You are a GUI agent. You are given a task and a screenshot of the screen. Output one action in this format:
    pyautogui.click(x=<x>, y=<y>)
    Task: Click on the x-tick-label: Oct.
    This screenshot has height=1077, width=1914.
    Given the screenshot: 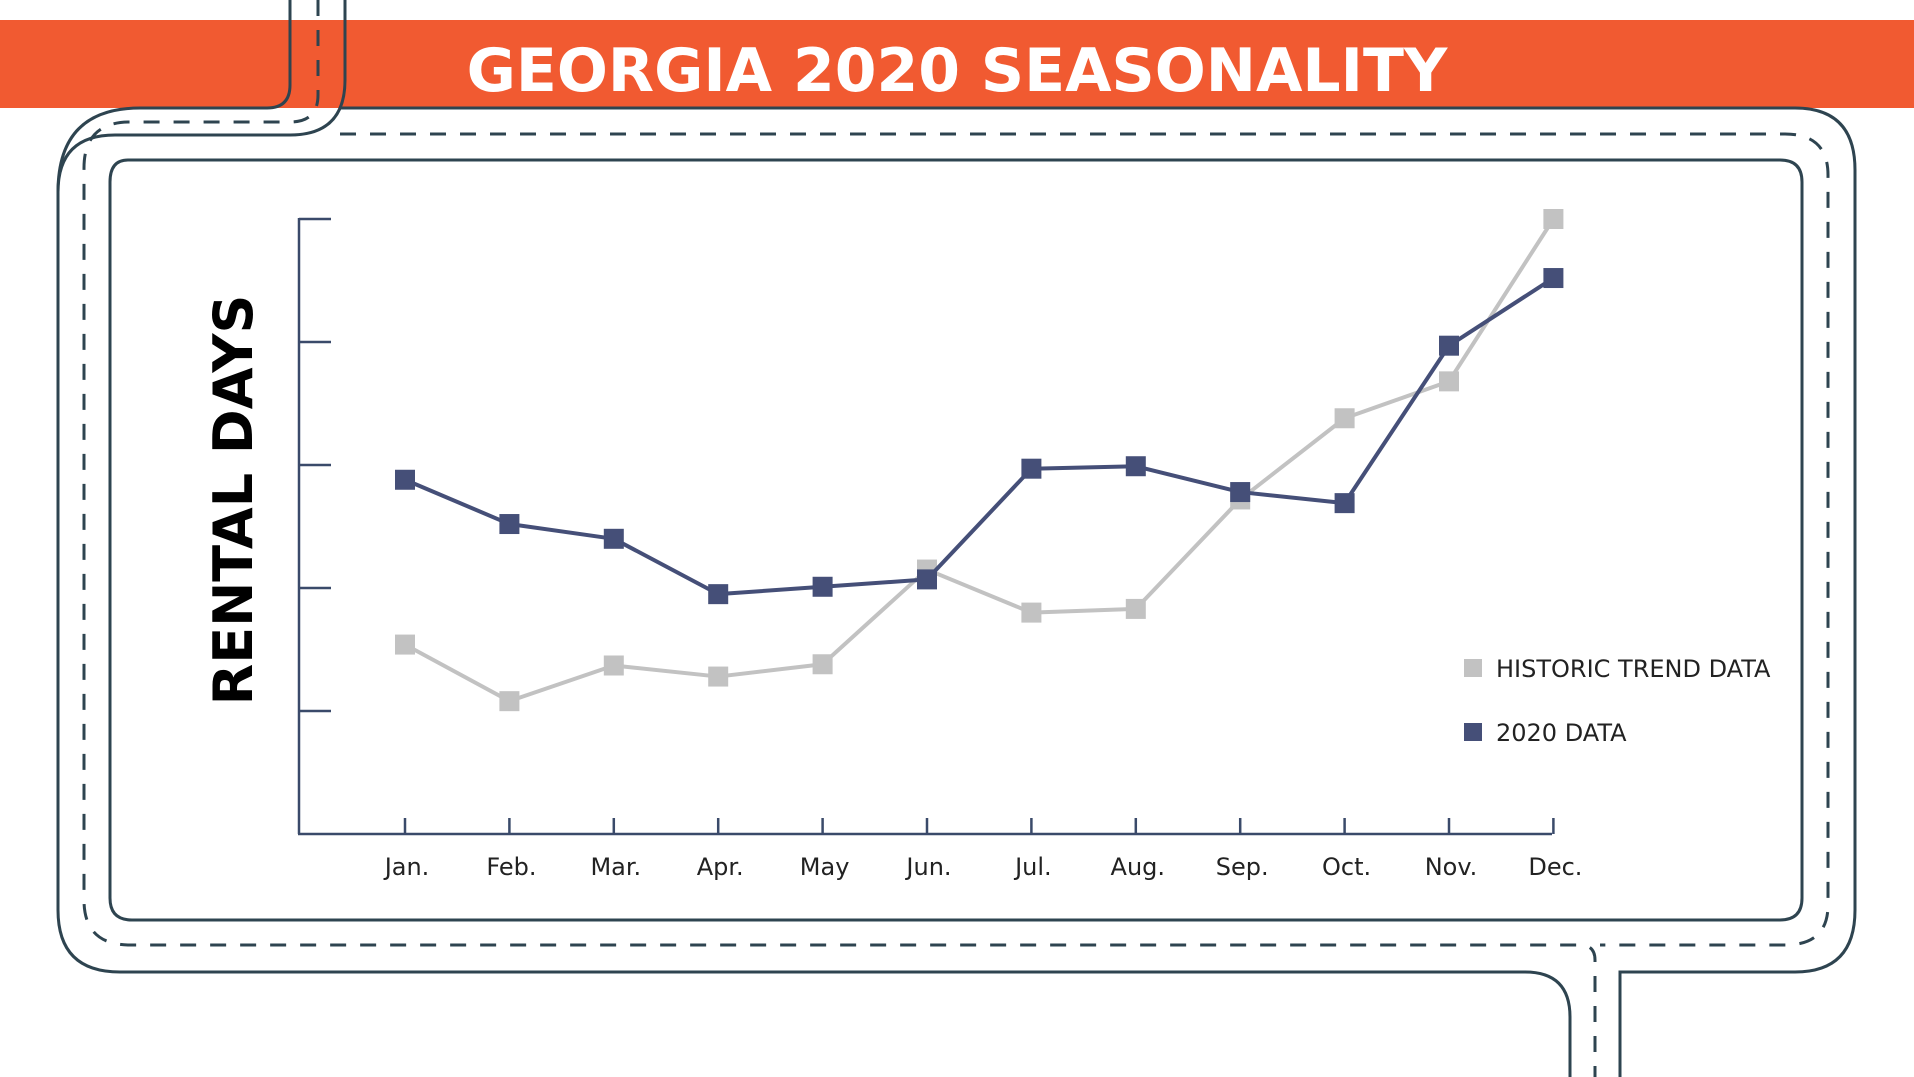 What is the action you would take?
    pyautogui.click(x=1346, y=867)
    